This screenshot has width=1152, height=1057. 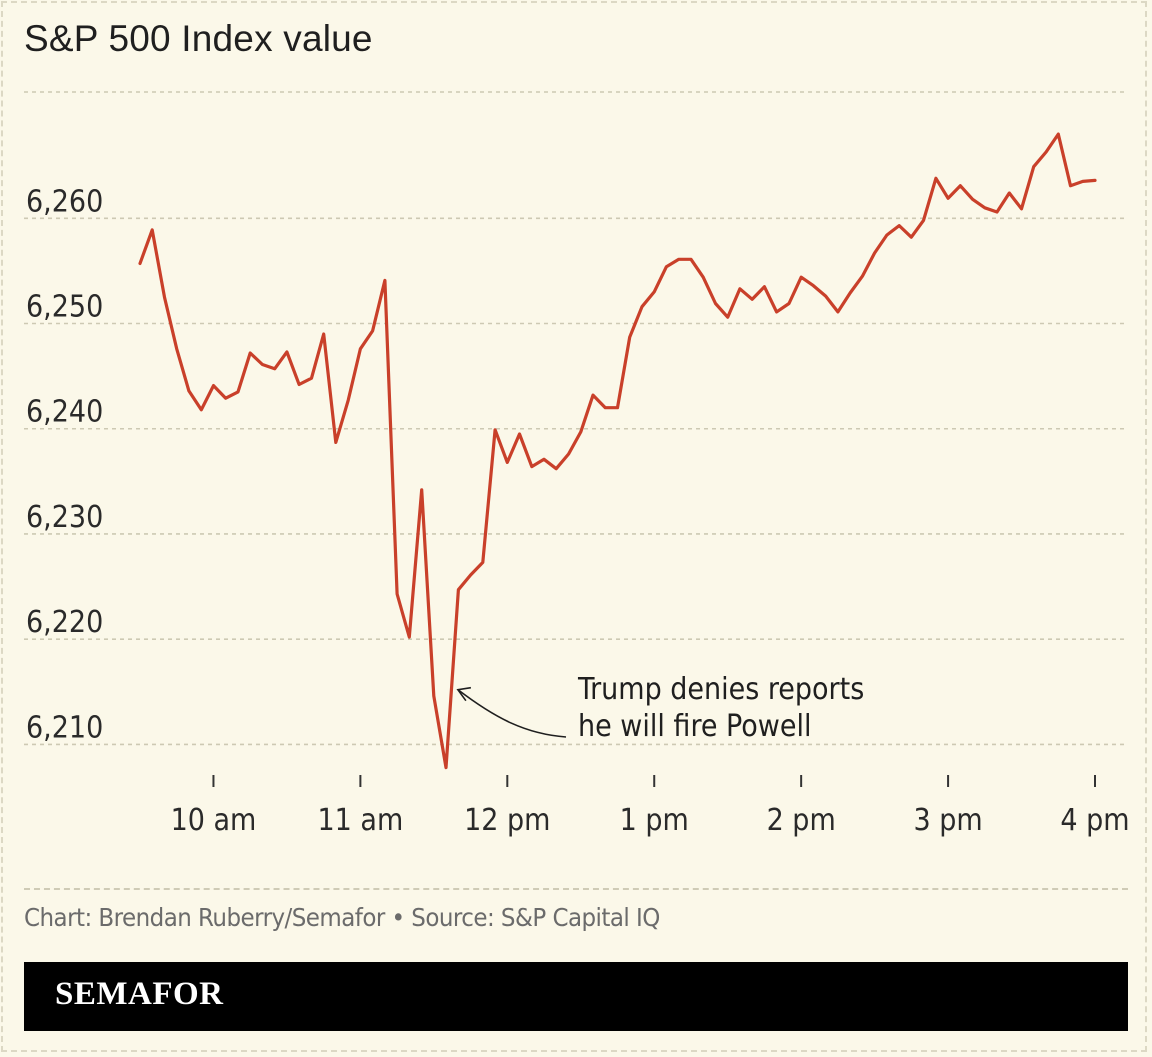 I want to click on chart-title: S&P 500 Index value, so click(x=198, y=38).